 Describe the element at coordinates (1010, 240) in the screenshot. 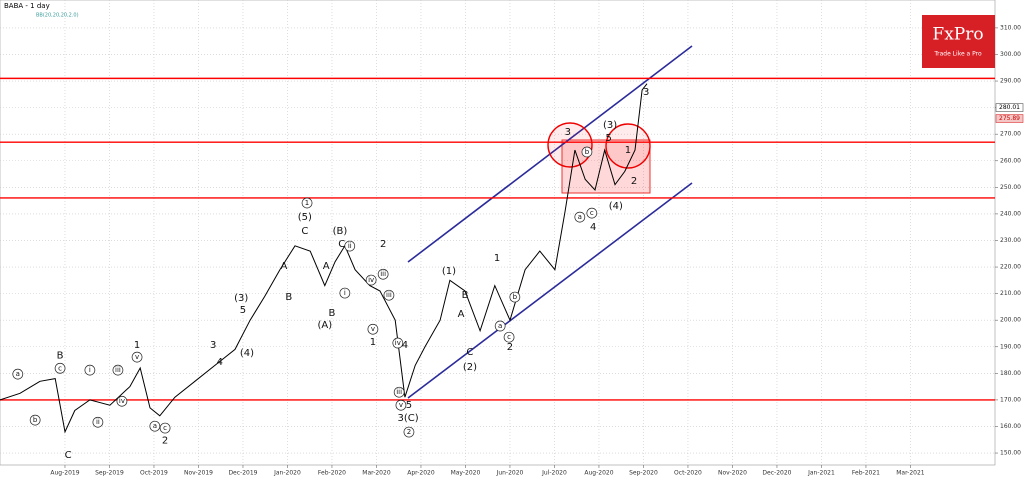

I see `y-tick-label: 230.00` at that location.